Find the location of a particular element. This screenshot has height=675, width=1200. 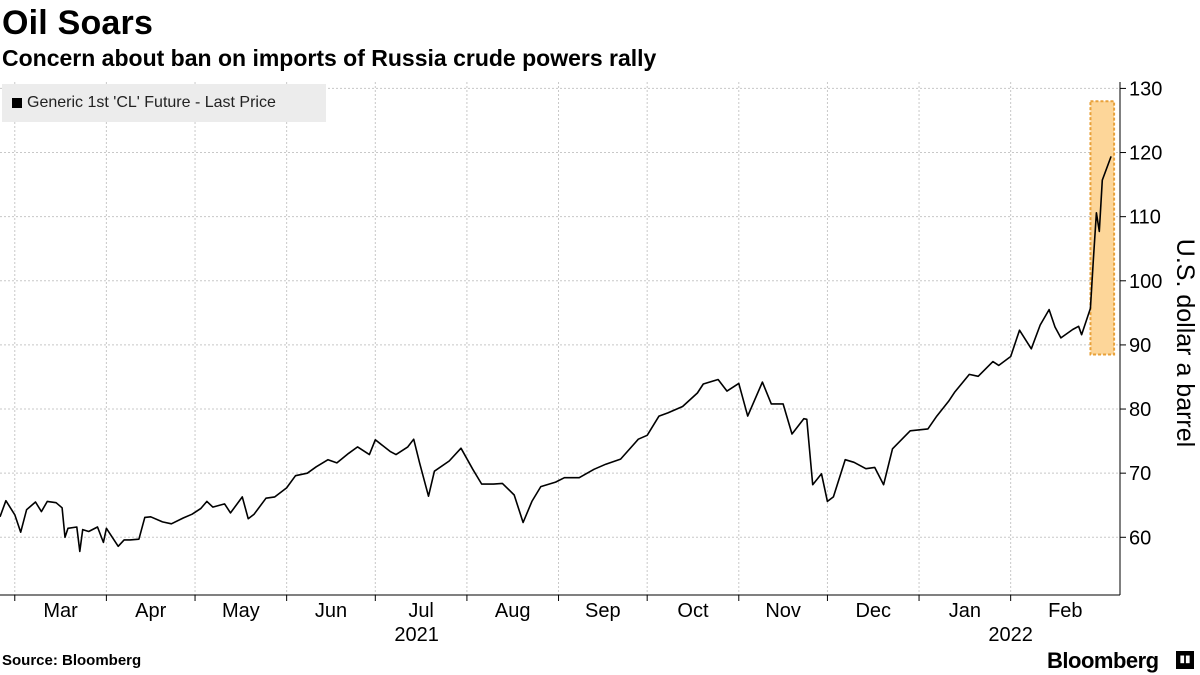

y-tick-label: 110 is located at coordinates (1145, 218).